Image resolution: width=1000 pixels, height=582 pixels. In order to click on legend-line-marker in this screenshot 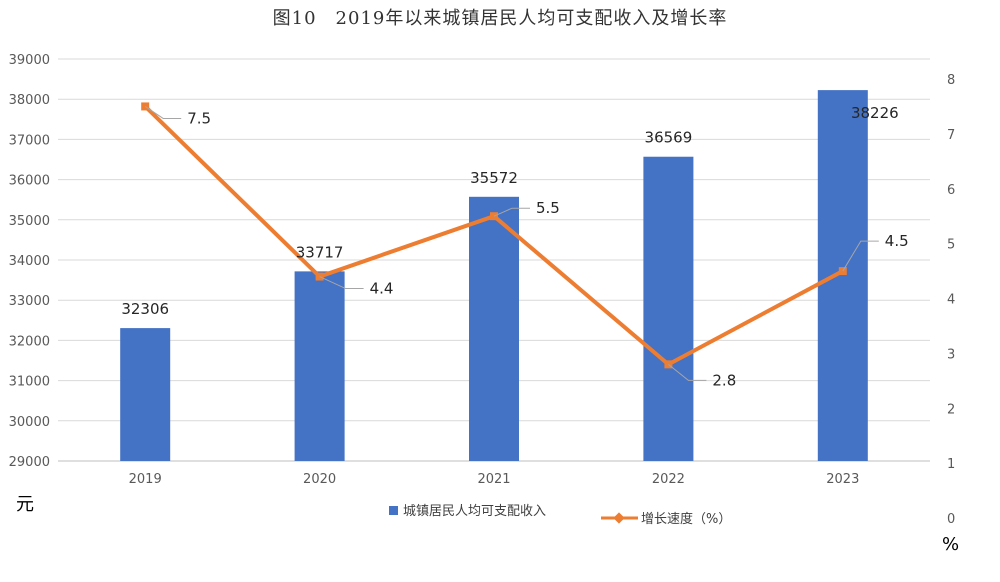, I will do `click(619, 518)`.